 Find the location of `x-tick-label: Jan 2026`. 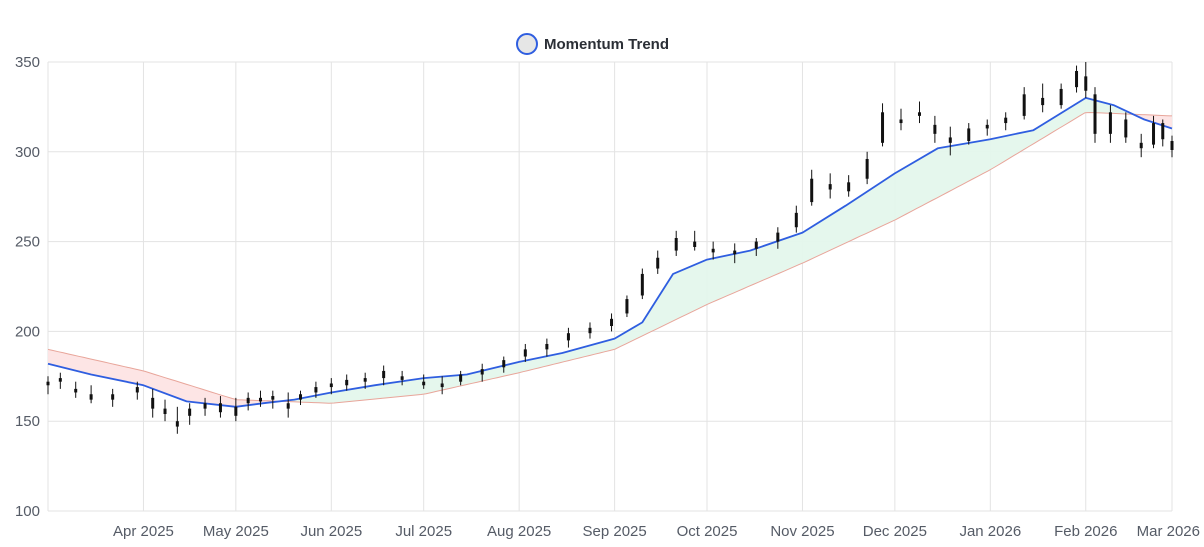

x-tick-label: Jan 2026 is located at coordinates (990, 531).